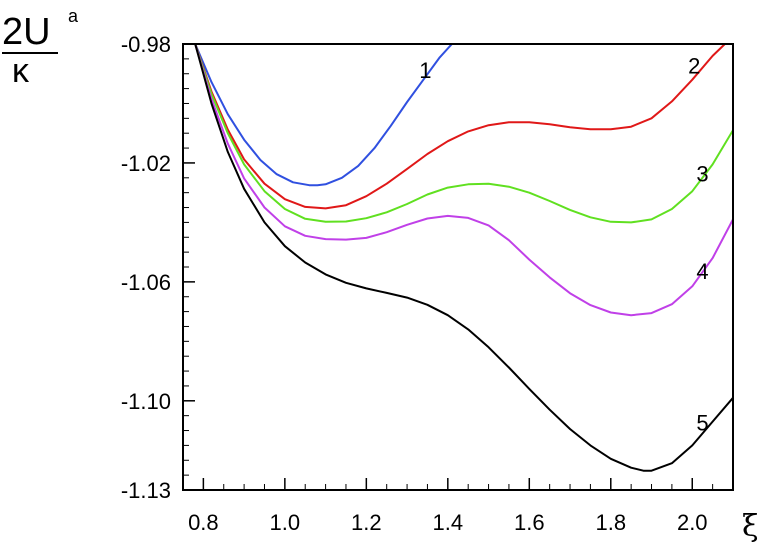 This screenshot has height=544, width=764. Describe the element at coordinates (694, 66) in the screenshot. I see `curve-label-2: 2` at that location.